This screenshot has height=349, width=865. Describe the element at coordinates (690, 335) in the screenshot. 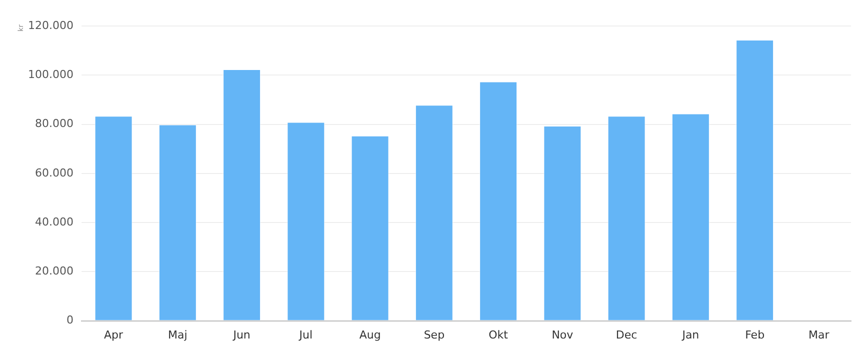

I see `x-tick-label: Jan` at that location.